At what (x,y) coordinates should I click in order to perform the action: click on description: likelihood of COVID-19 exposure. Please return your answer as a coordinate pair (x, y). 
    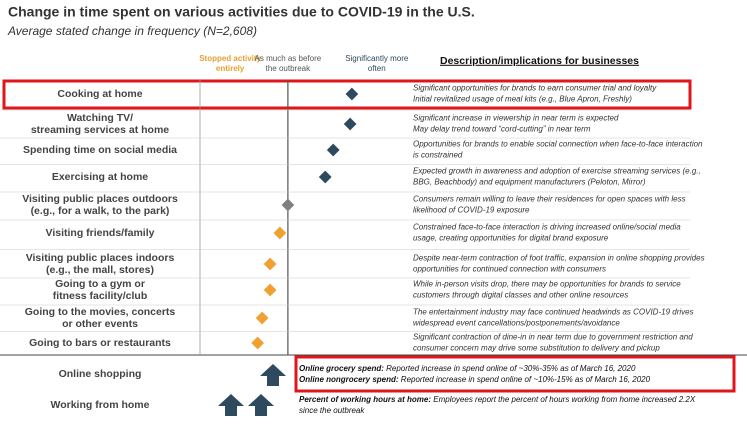
    Looking at the image, I should click on (471, 210).